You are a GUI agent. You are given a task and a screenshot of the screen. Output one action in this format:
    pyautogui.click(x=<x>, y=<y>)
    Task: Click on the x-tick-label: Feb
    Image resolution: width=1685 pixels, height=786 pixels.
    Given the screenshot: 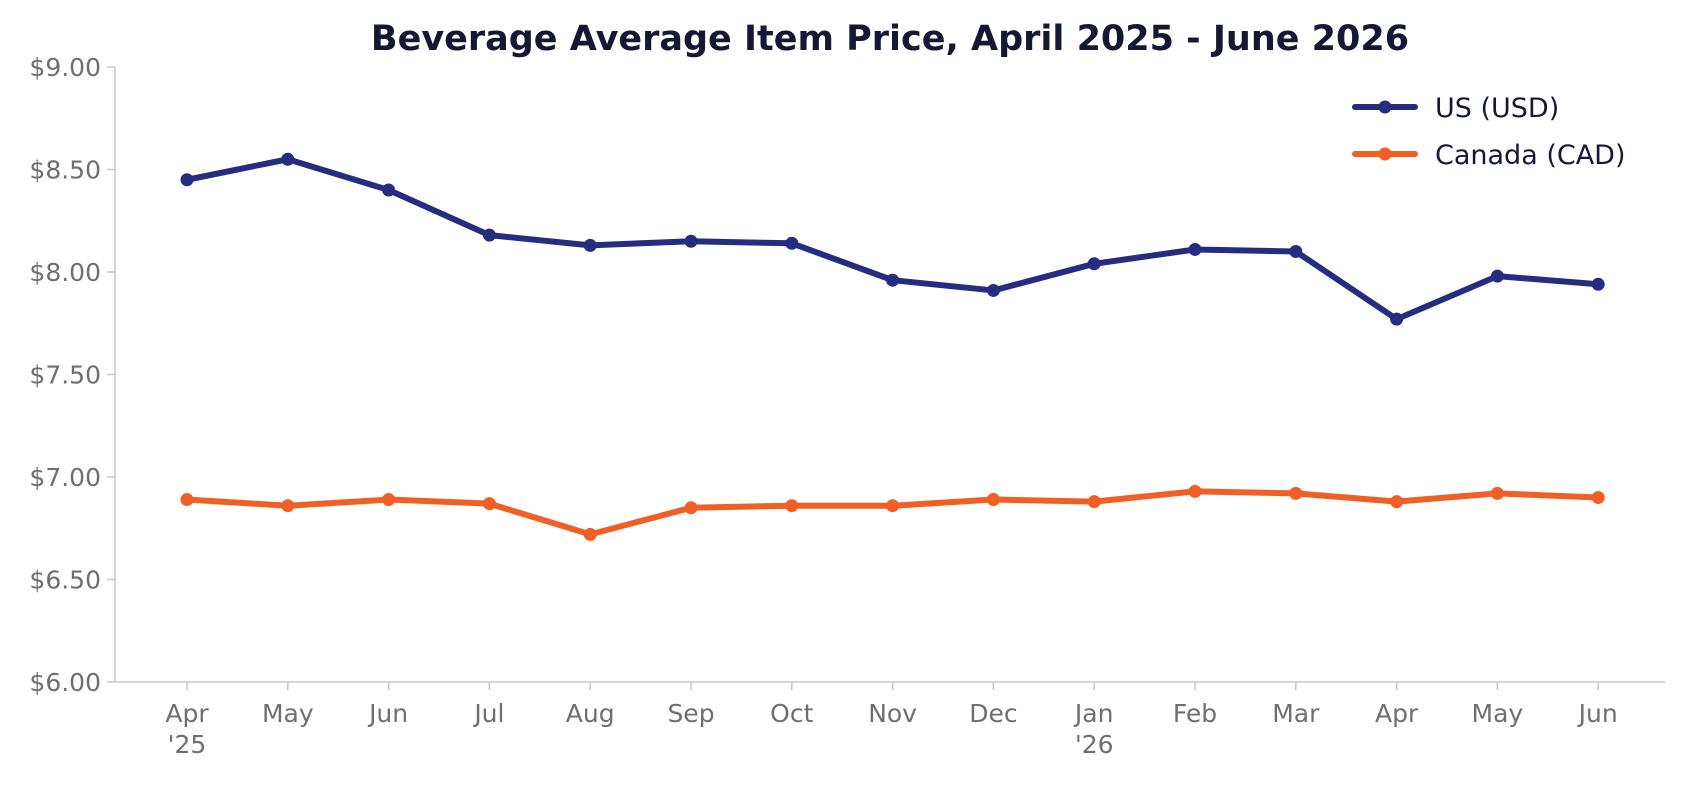 What is the action you would take?
    pyautogui.click(x=1195, y=713)
    